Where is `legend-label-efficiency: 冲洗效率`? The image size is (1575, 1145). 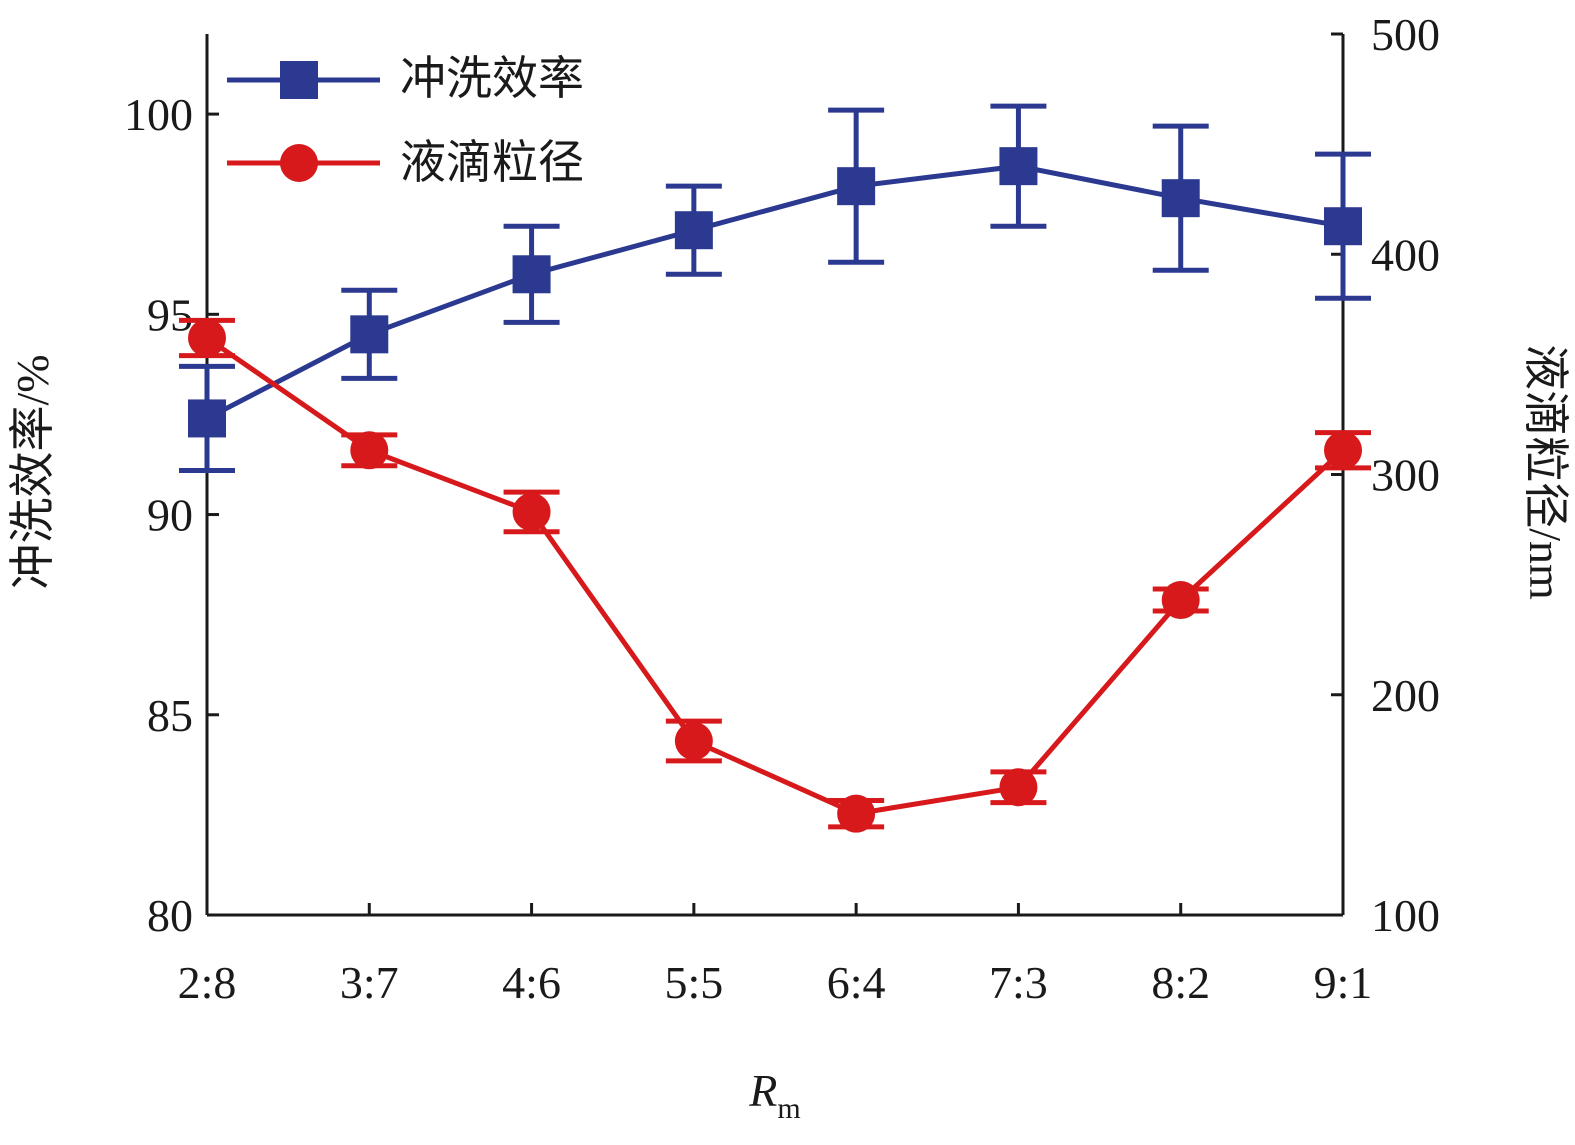 legend-label-efficiency: 冲洗效率 is located at coordinates (492, 78).